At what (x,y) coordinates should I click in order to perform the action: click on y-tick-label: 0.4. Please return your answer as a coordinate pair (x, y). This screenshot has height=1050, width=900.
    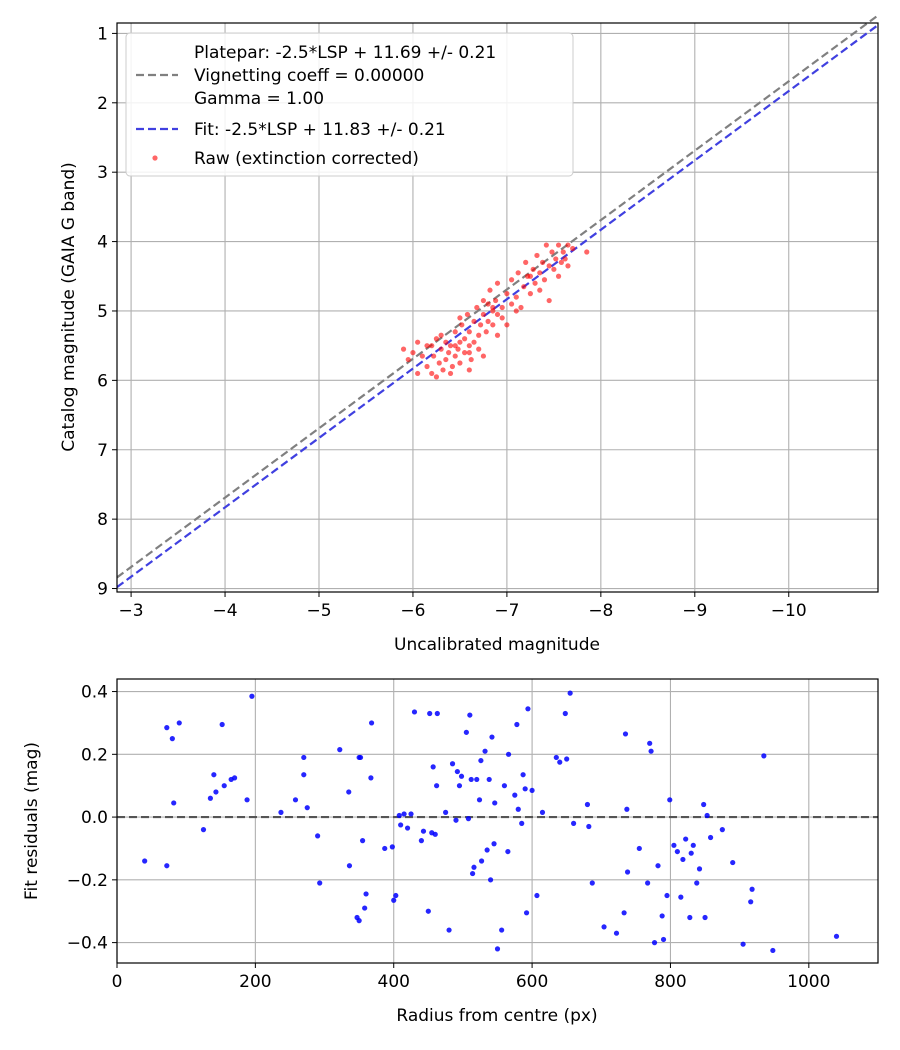
    Looking at the image, I should click on (94, 693).